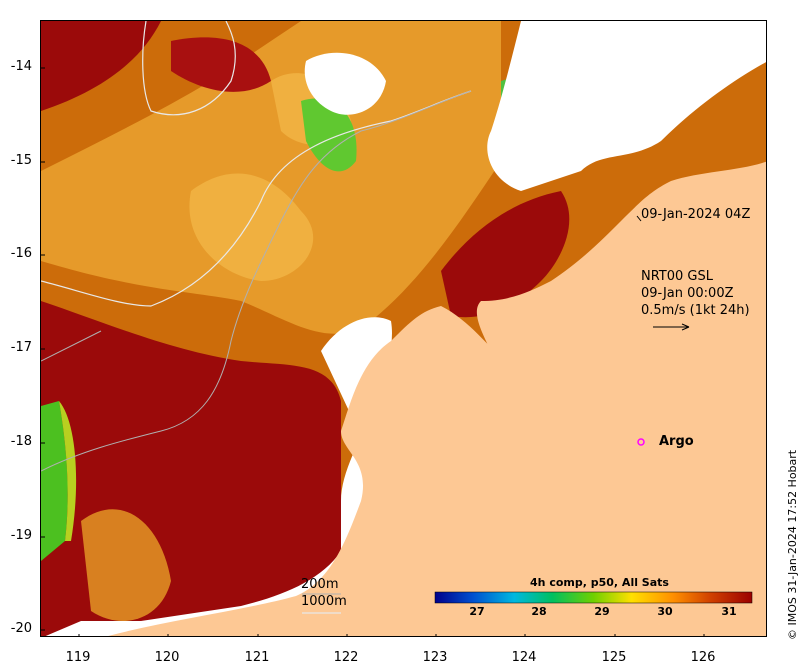  Describe the element at coordinates (257, 657) in the screenshot. I see `lon-tick-label: 121` at that location.